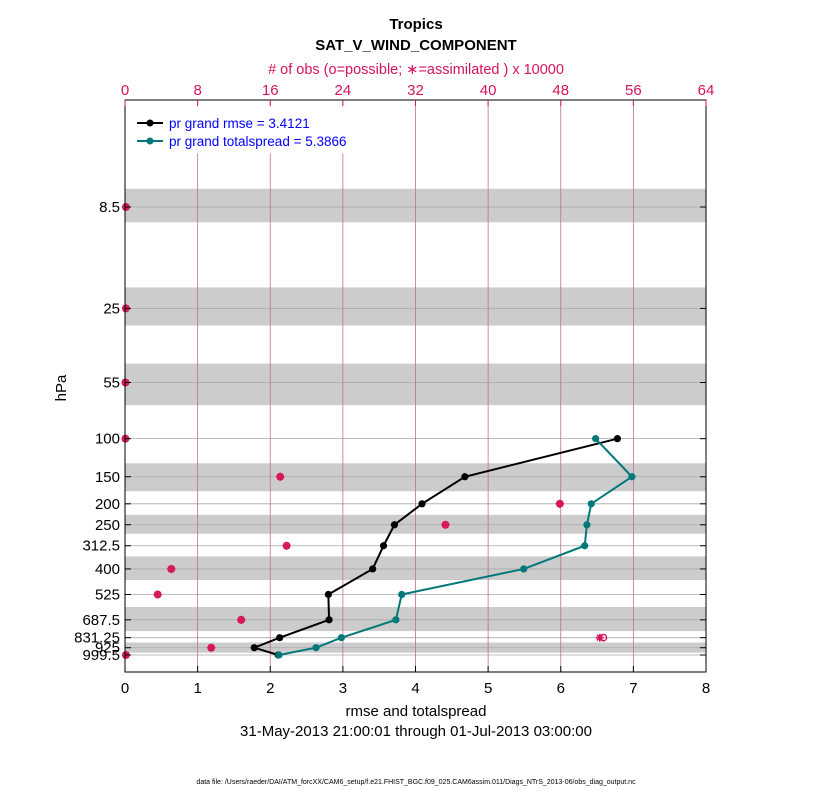 The height and width of the screenshot is (800, 830). I want to click on top-tick-label: 40, so click(488, 90).